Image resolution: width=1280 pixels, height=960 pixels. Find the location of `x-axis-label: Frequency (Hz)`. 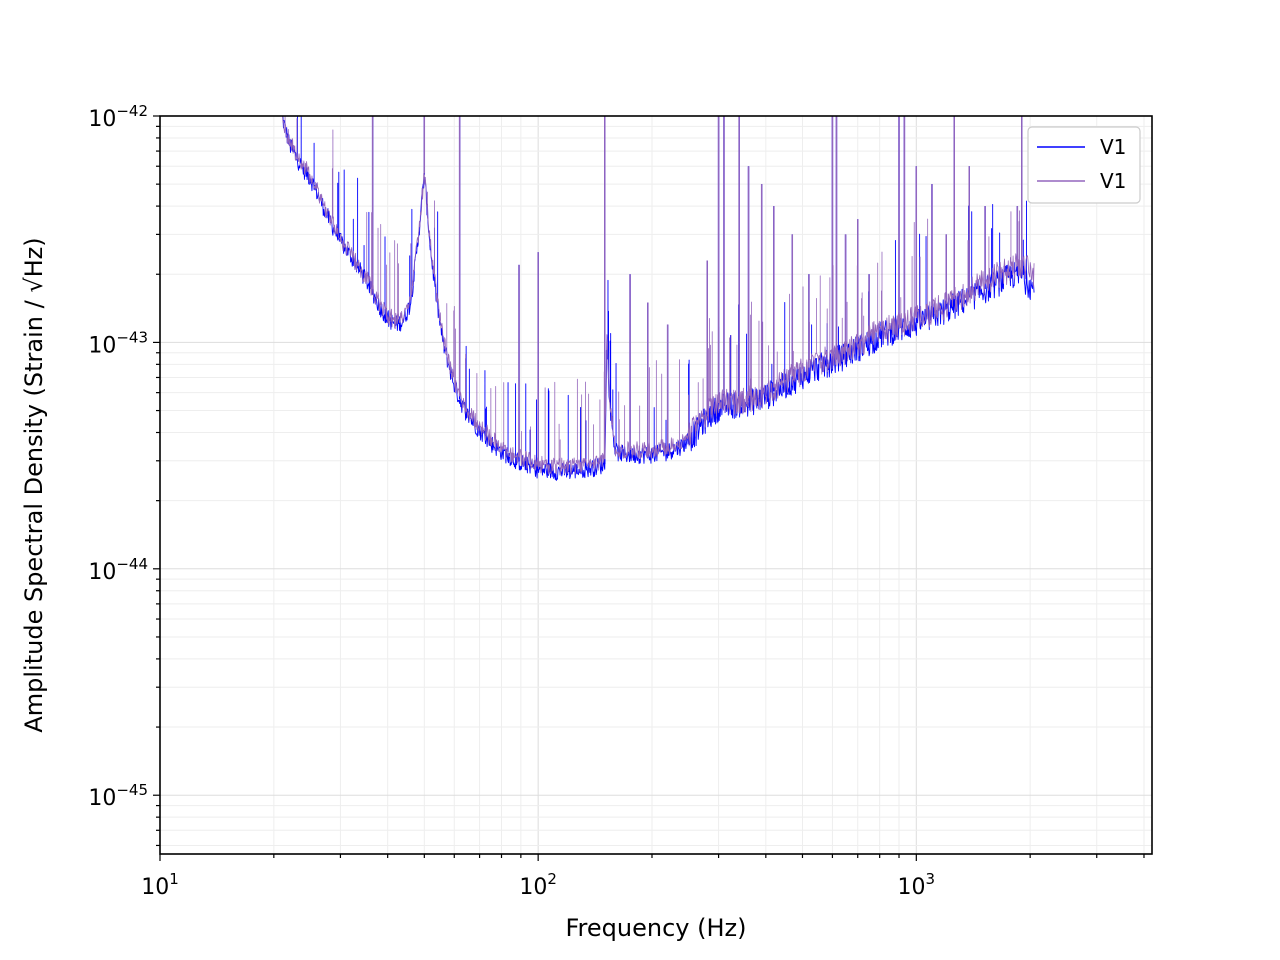

x-axis-label: Frequency (Hz) is located at coordinates (656, 928).